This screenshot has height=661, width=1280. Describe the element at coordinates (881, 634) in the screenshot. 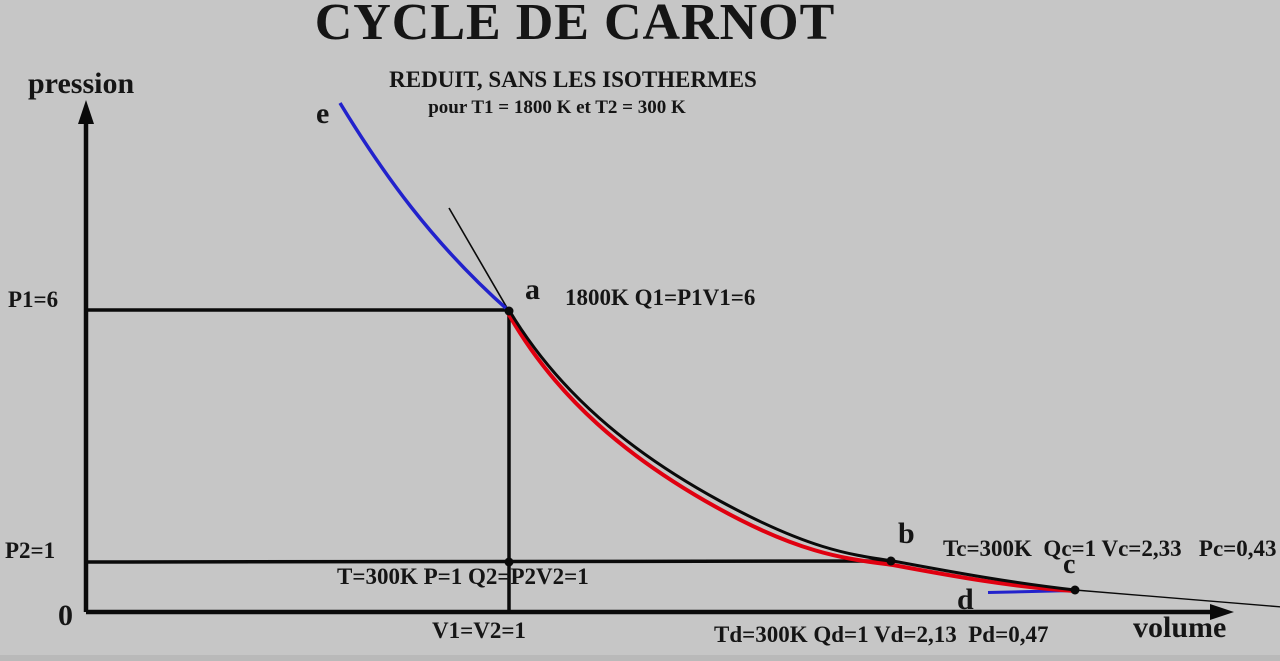

I see `annotation-point-d: Td=300K Qd=1 Vd=2,13 Pd=0,47` at that location.